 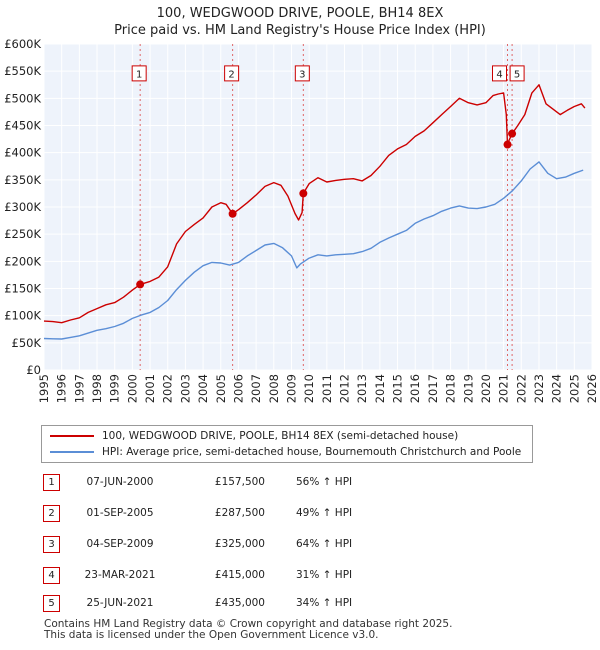 I want to click on x-tick-label: 2003, so click(x=185, y=388).